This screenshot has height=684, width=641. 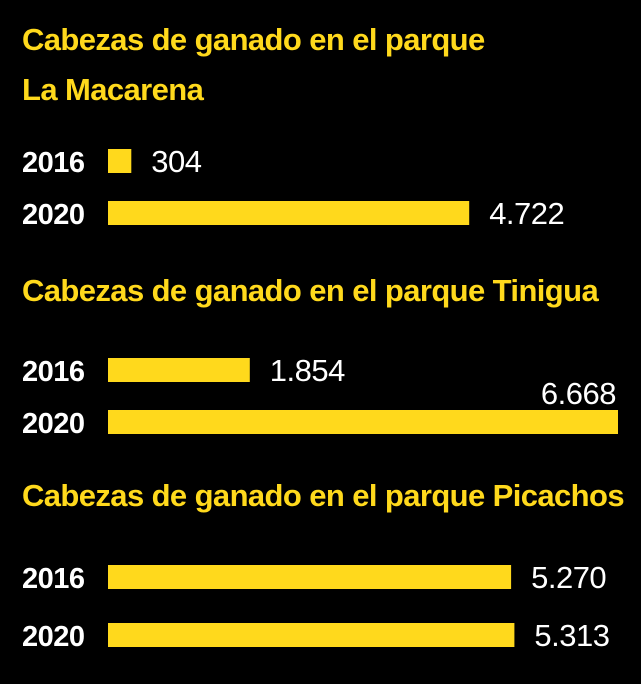 What do you see at coordinates (571, 635) in the screenshot?
I see `data-label: 5.313` at bounding box center [571, 635].